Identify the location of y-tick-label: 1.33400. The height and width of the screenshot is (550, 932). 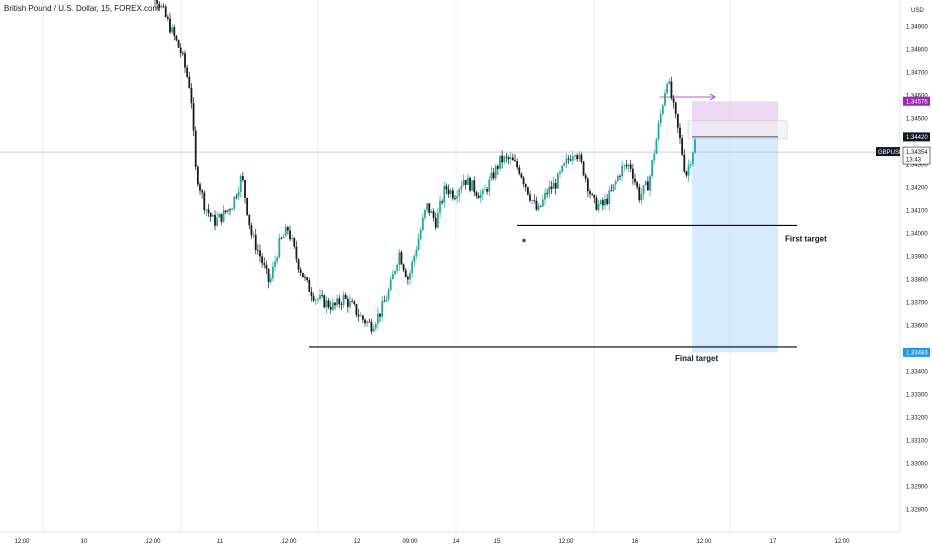
(917, 373).